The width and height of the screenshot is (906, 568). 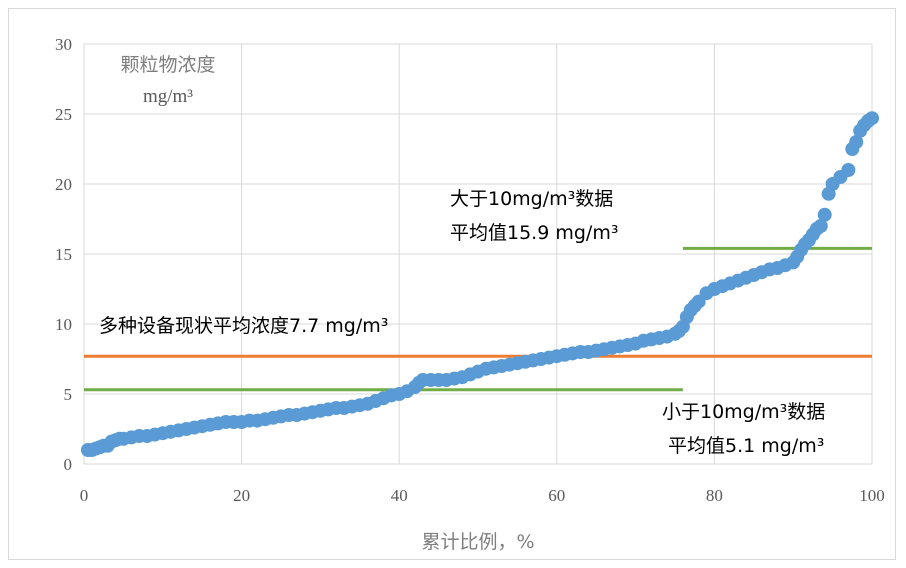 What do you see at coordinates (167, 65) in the screenshot?
I see `y-axis-label-line1: 颗粒物浓度` at bounding box center [167, 65].